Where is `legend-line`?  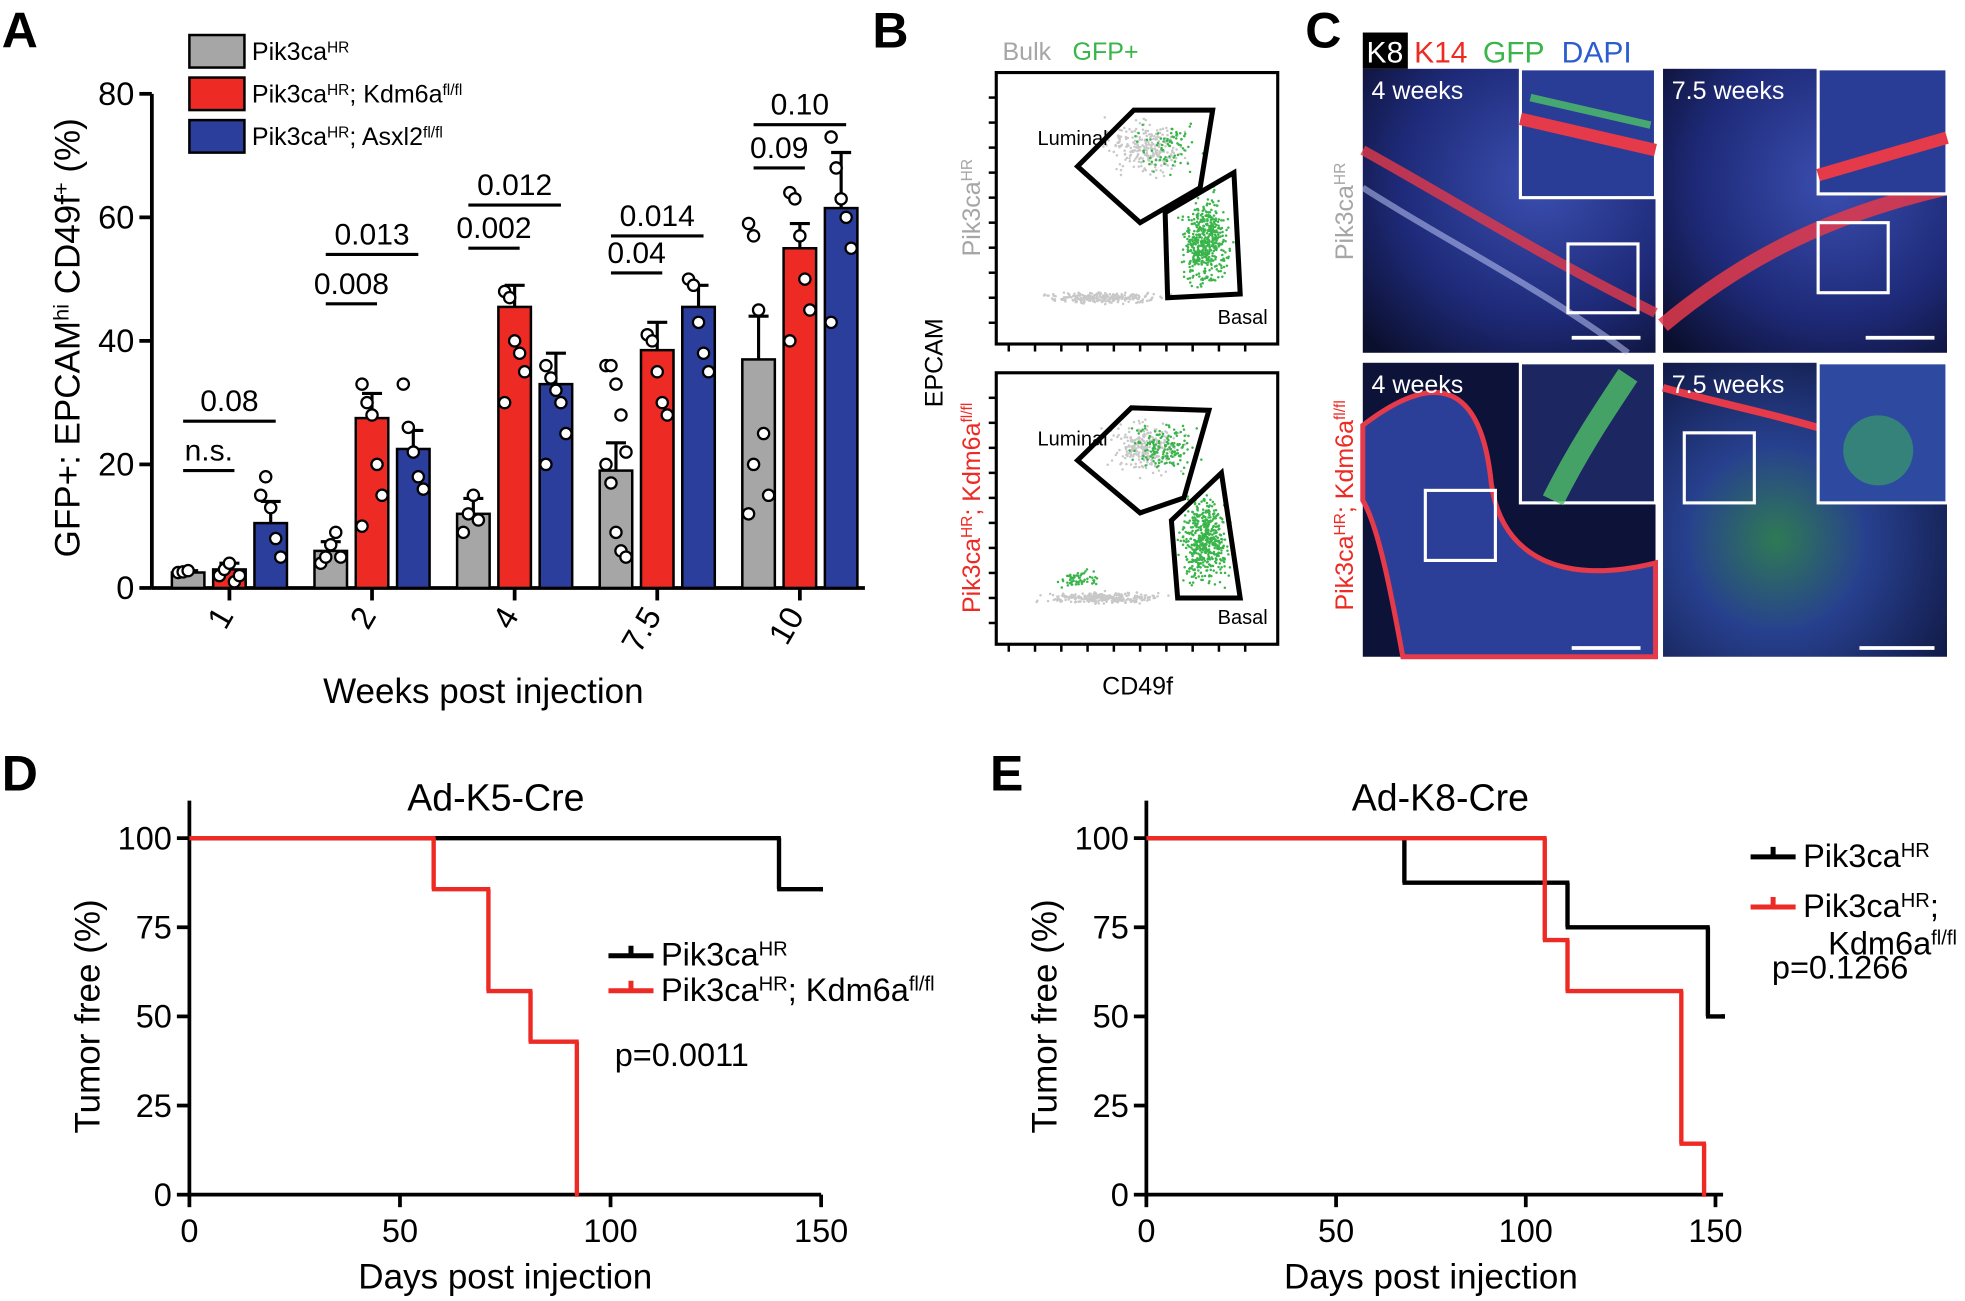 legend-line is located at coordinates (631, 987).